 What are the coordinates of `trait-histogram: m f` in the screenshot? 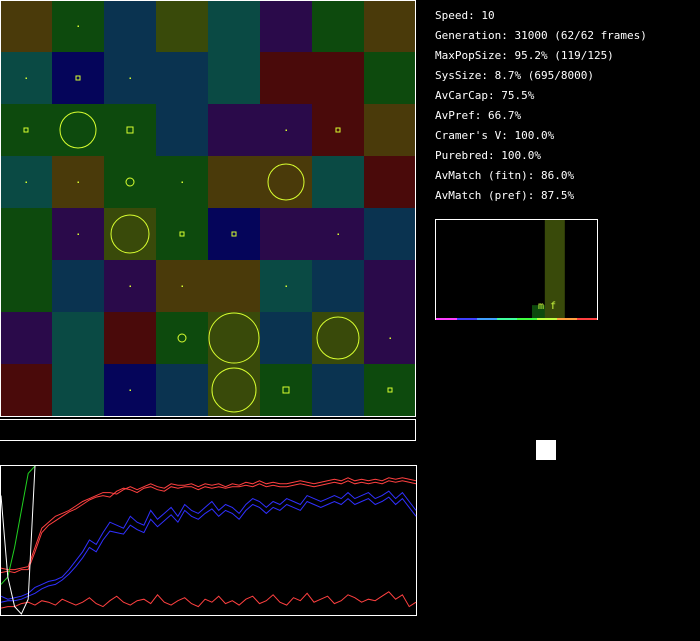 It's located at (516, 269).